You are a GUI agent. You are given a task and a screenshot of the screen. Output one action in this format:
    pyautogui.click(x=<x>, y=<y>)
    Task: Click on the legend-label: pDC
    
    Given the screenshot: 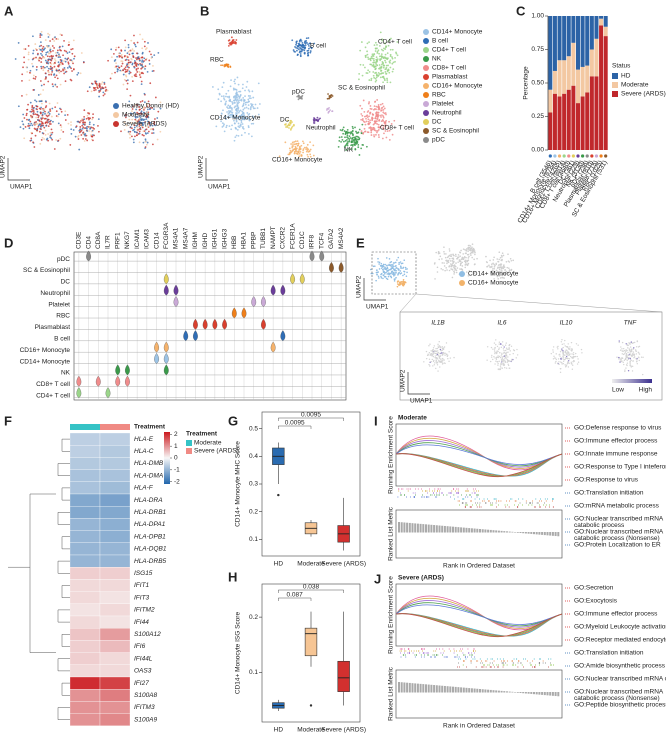 What is the action you would take?
    pyautogui.click(x=438, y=140)
    